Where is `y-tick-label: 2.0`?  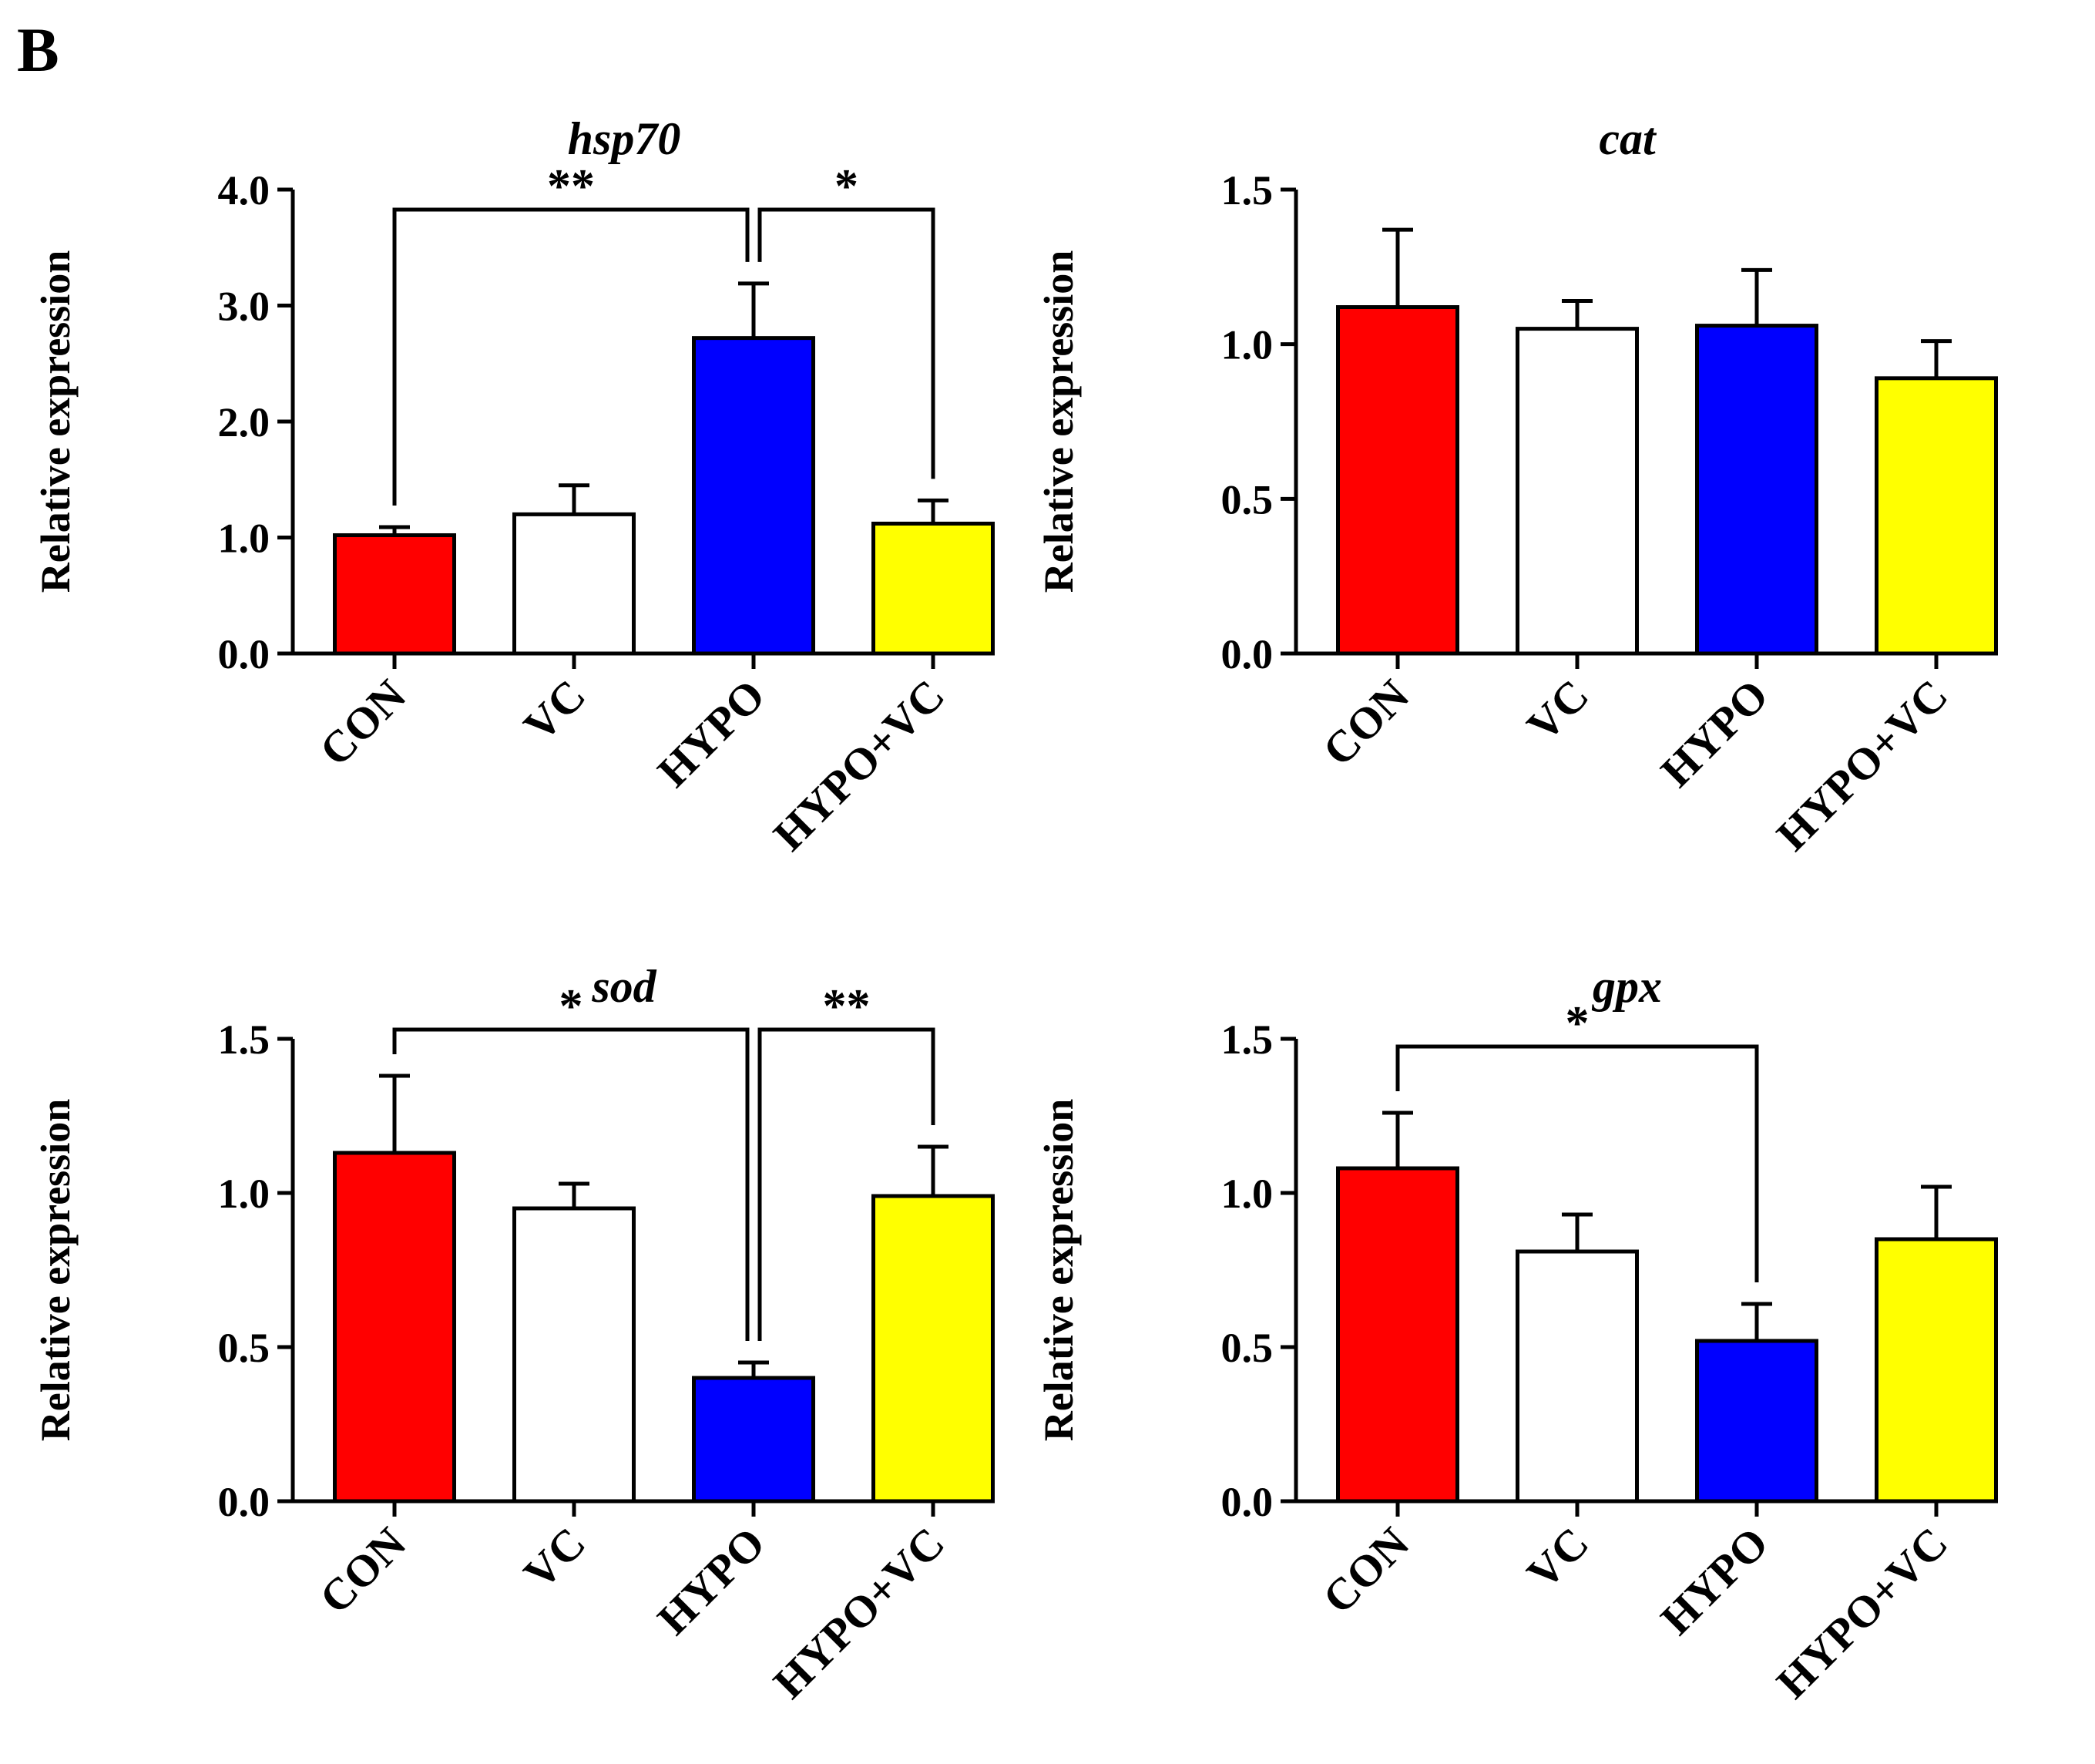
y-tick-label: 2.0 is located at coordinates (244, 422).